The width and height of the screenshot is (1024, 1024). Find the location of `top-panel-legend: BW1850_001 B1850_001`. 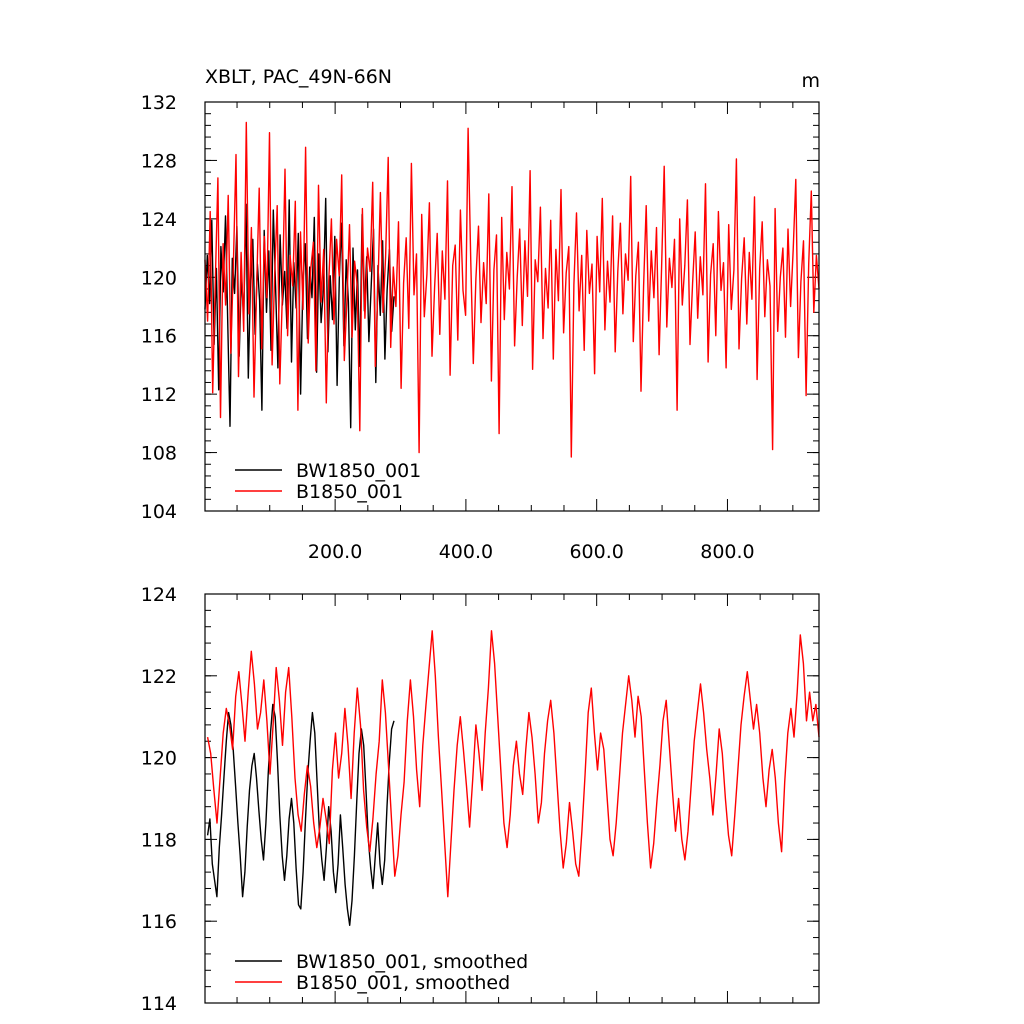

top-panel-legend: BW1850_001 B1850_001 is located at coordinates (328, 481).